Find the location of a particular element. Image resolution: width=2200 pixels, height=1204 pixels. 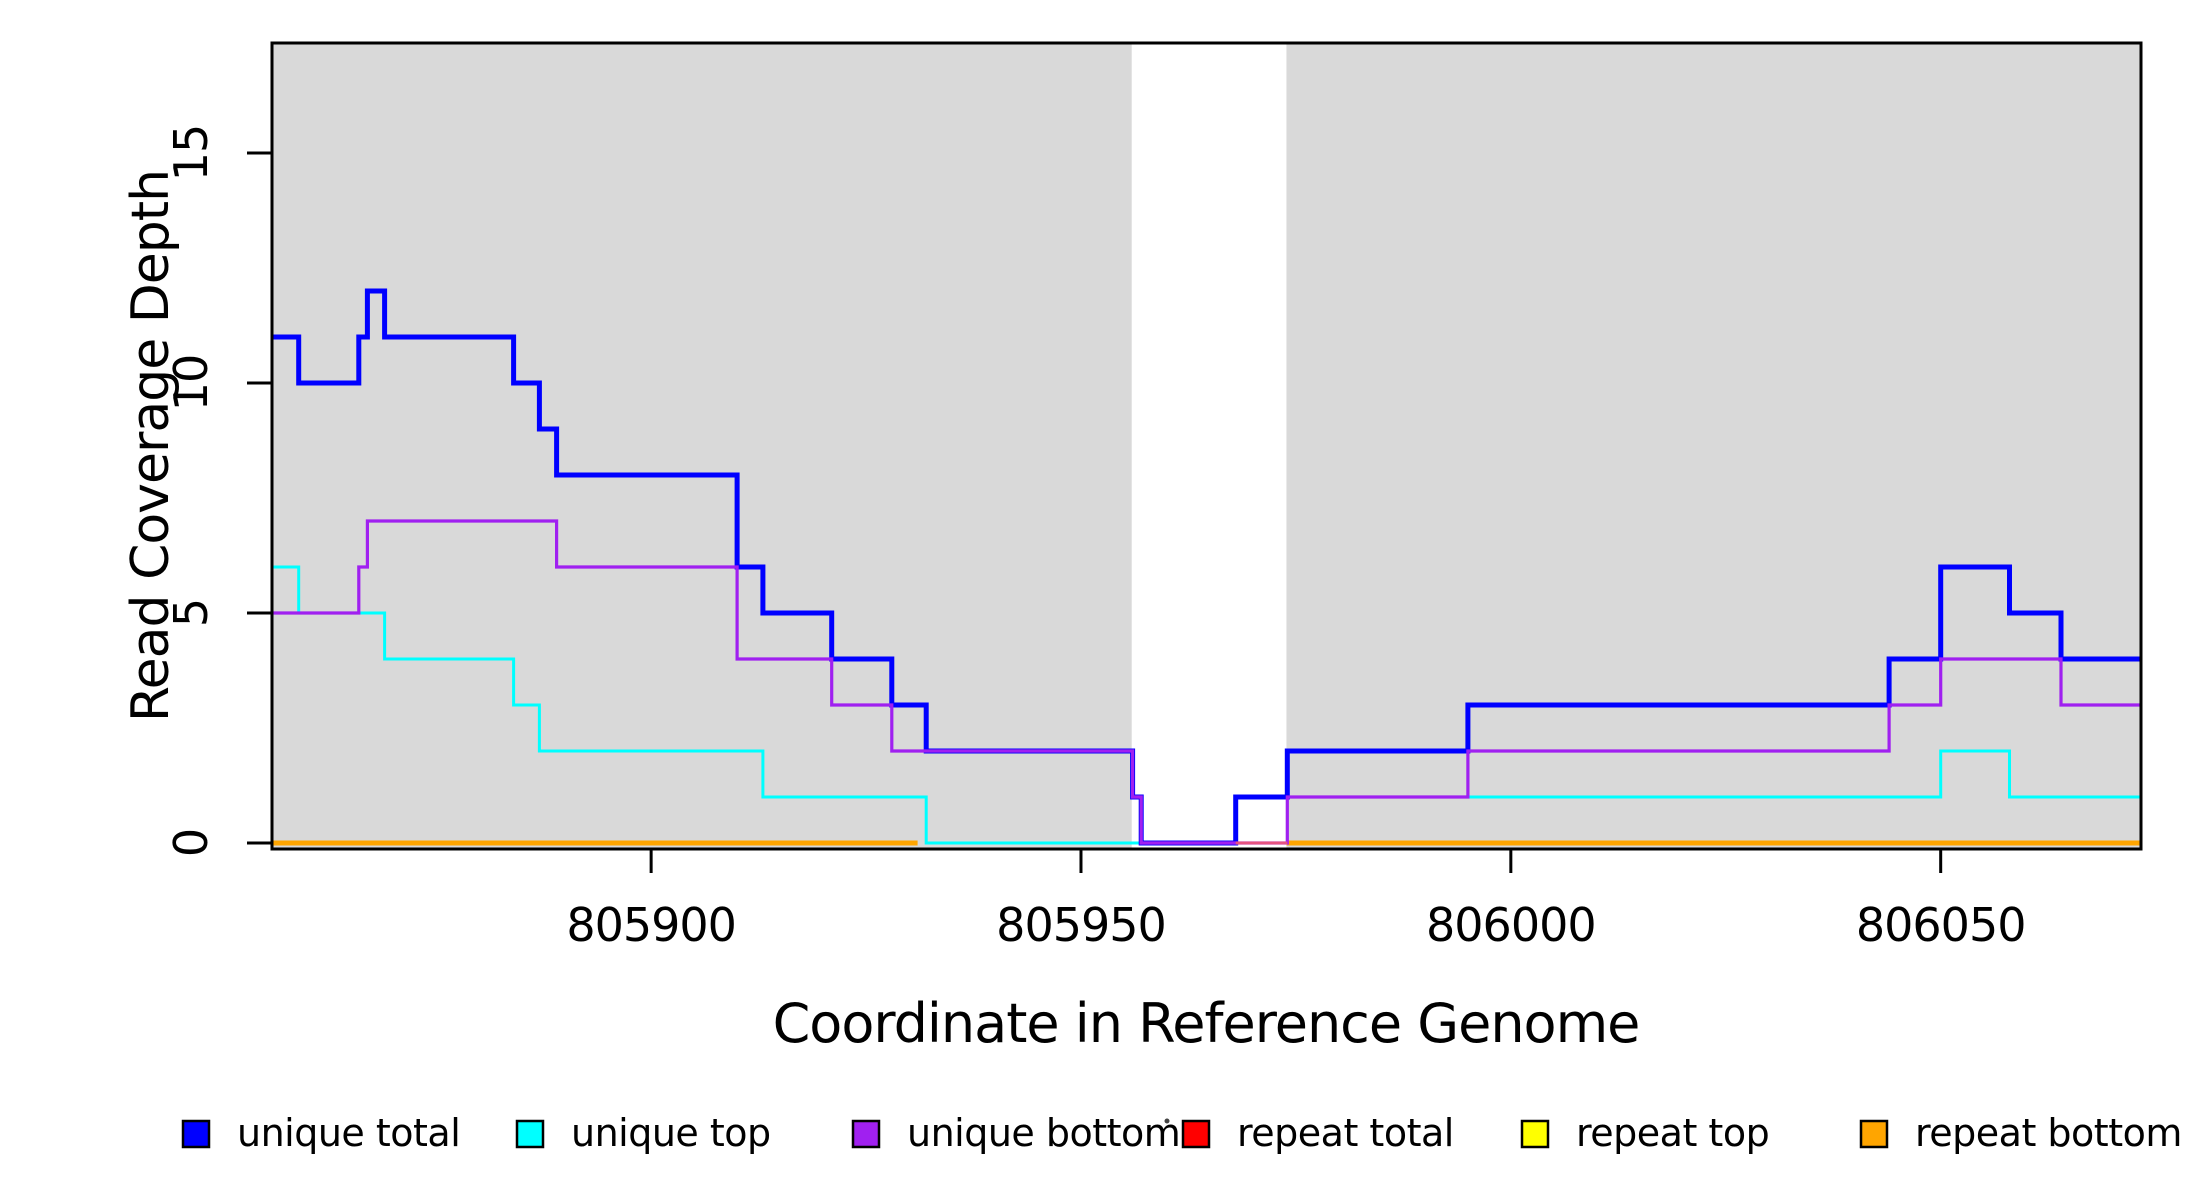

legend-label-repeat-bottom: repeat bottom is located at coordinates (2048, 1133).